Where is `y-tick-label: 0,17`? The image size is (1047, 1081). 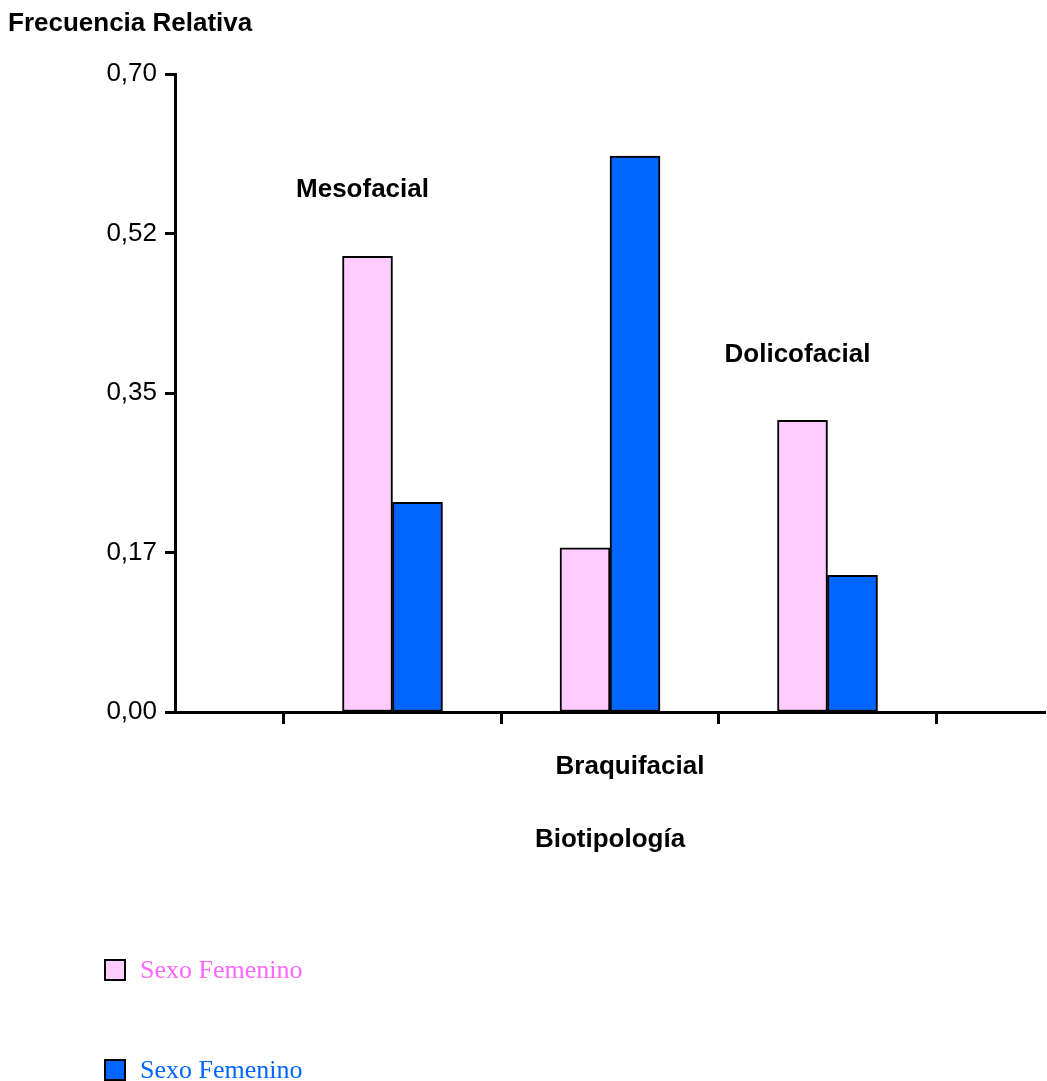 y-tick-label: 0,17 is located at coordinates (131, 550).